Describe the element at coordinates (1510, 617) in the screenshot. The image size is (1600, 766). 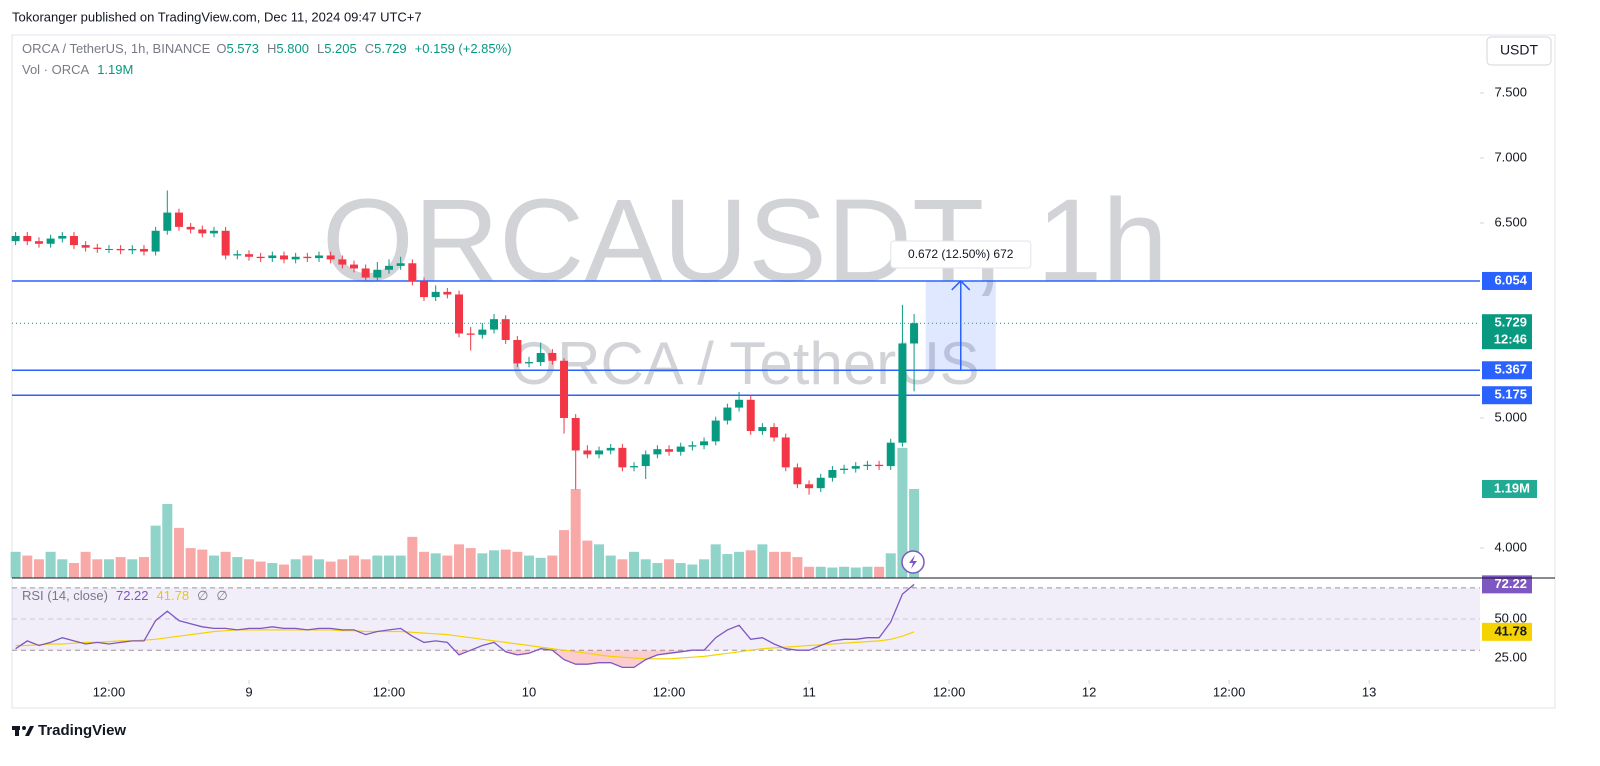
I see `rsi-tick-label: 50.00` at that location.